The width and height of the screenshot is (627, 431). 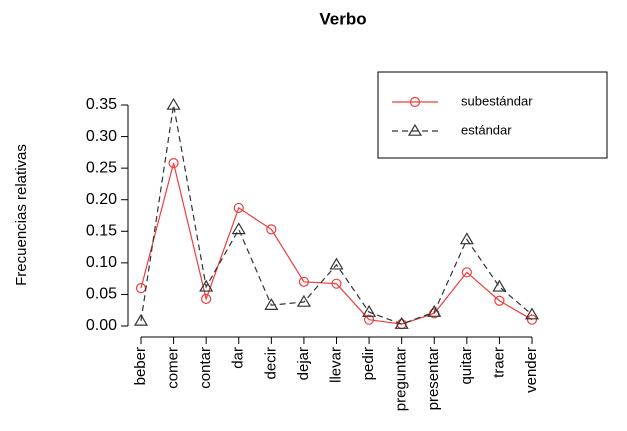 What do you see at coordinates (101, 199) in the screenshot?
I see `y-tick-label: 0.20` at bounding box center [101, 199].